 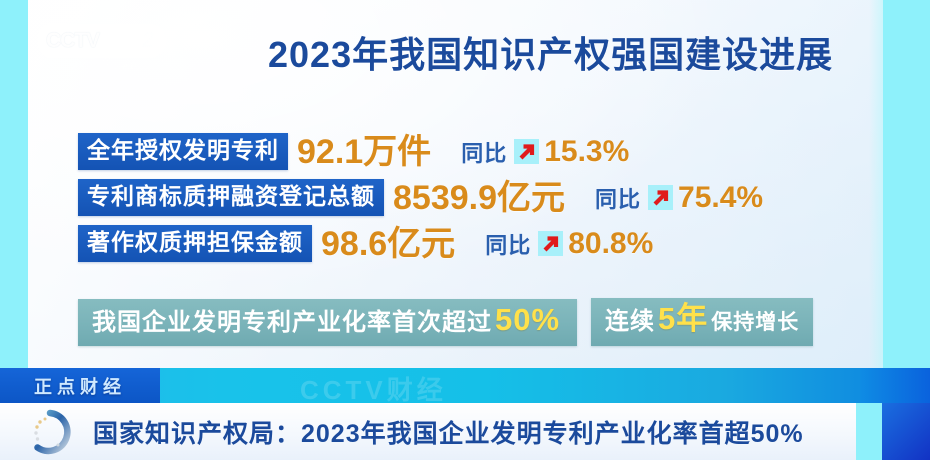 What do you see at coordinates (14, 184) in the screenshot?
I see `left-cyan-strip` at bounding box center [14, 184].